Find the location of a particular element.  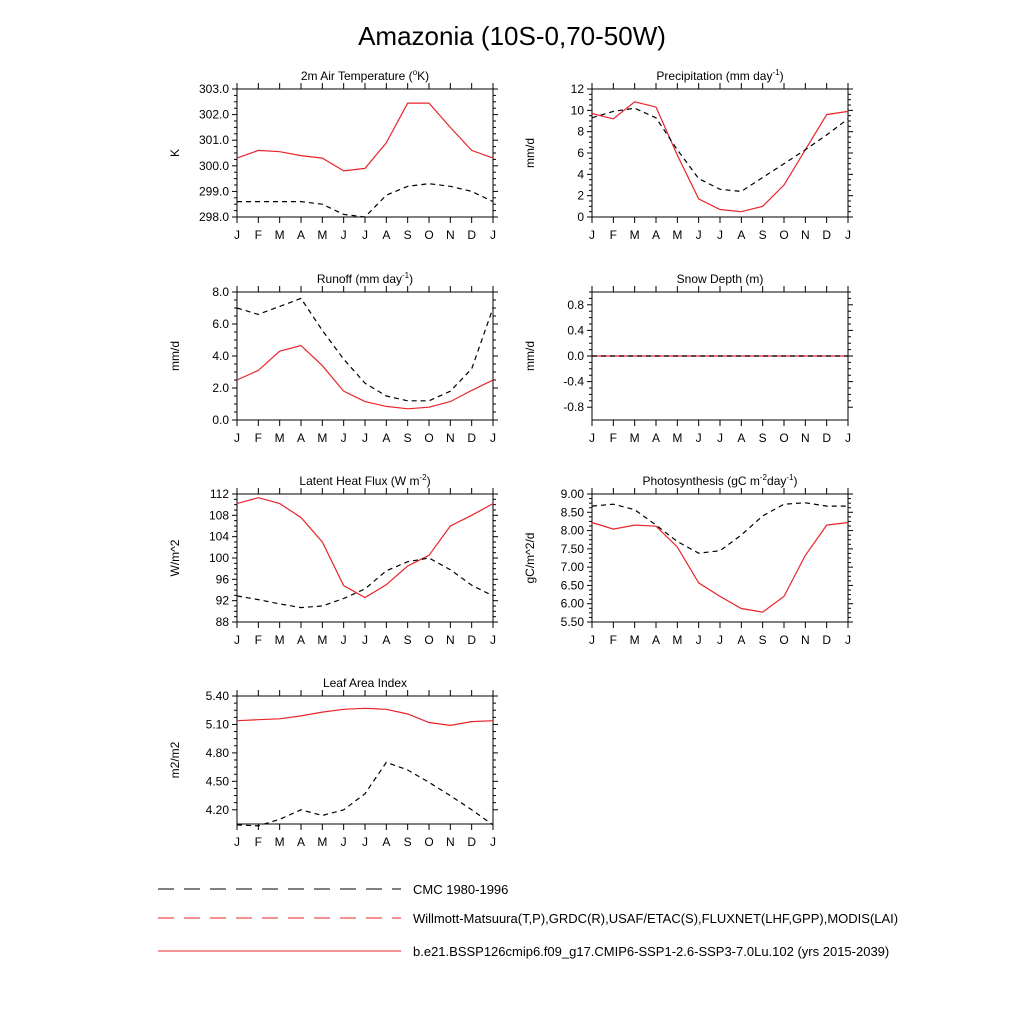

panel-title: Precipitation (mm day-1) is located at coordinates (719, 75).